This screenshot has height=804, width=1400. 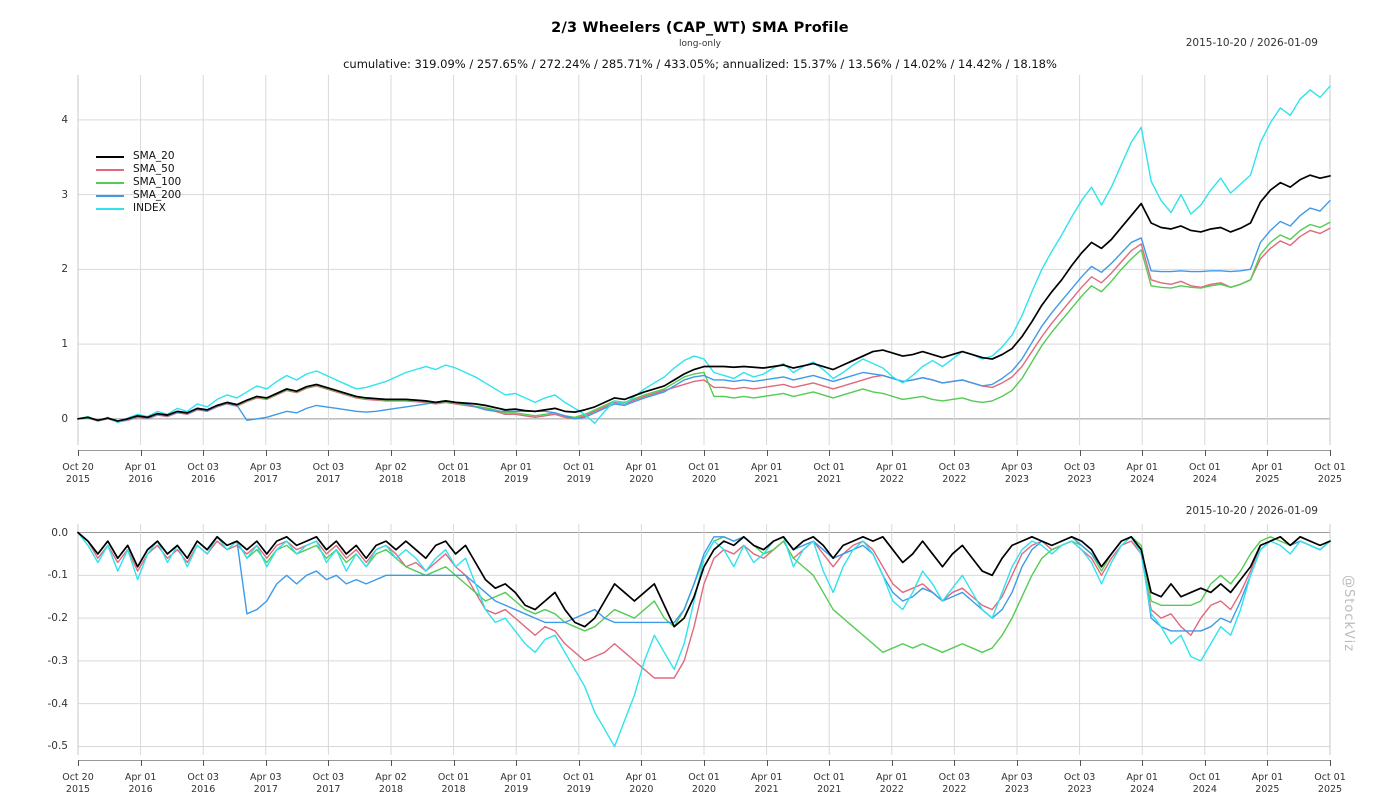 I want to click on page-subtitle: long-only, so click(x=700, y=44).